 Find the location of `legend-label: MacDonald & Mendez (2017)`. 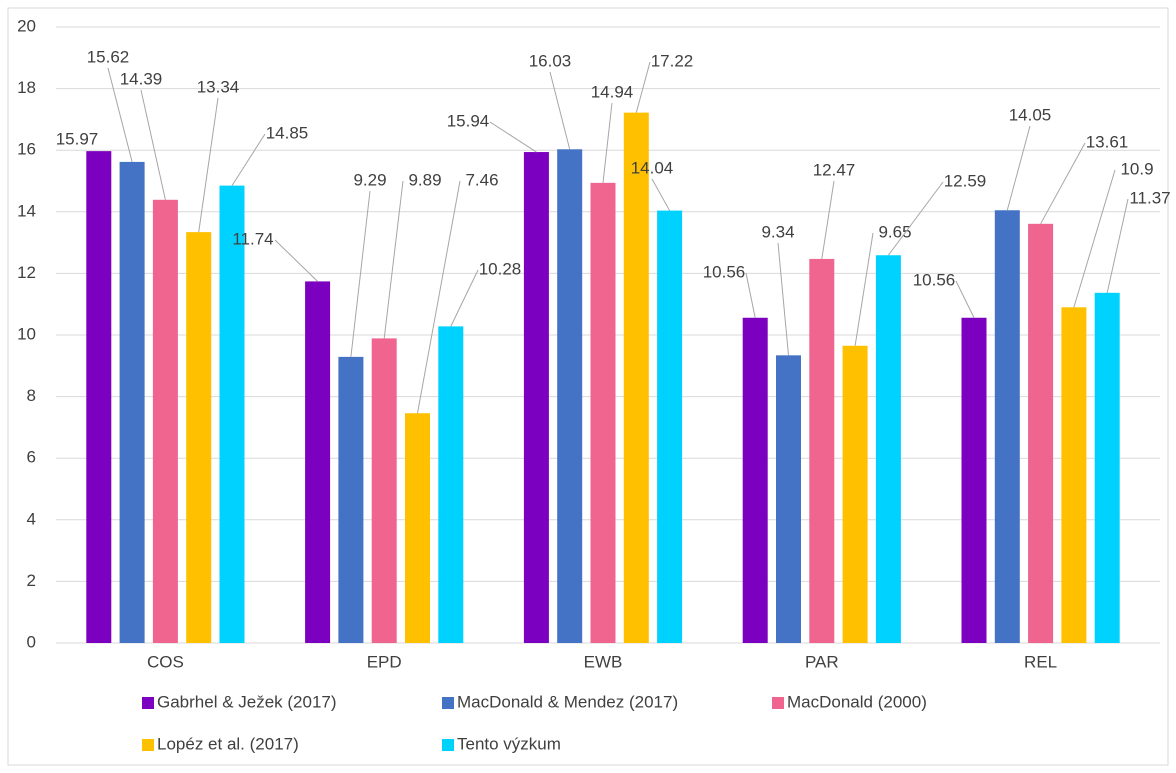

legend-label: MacDonald & Mendez (2017) is located at coordinates (567, 701).